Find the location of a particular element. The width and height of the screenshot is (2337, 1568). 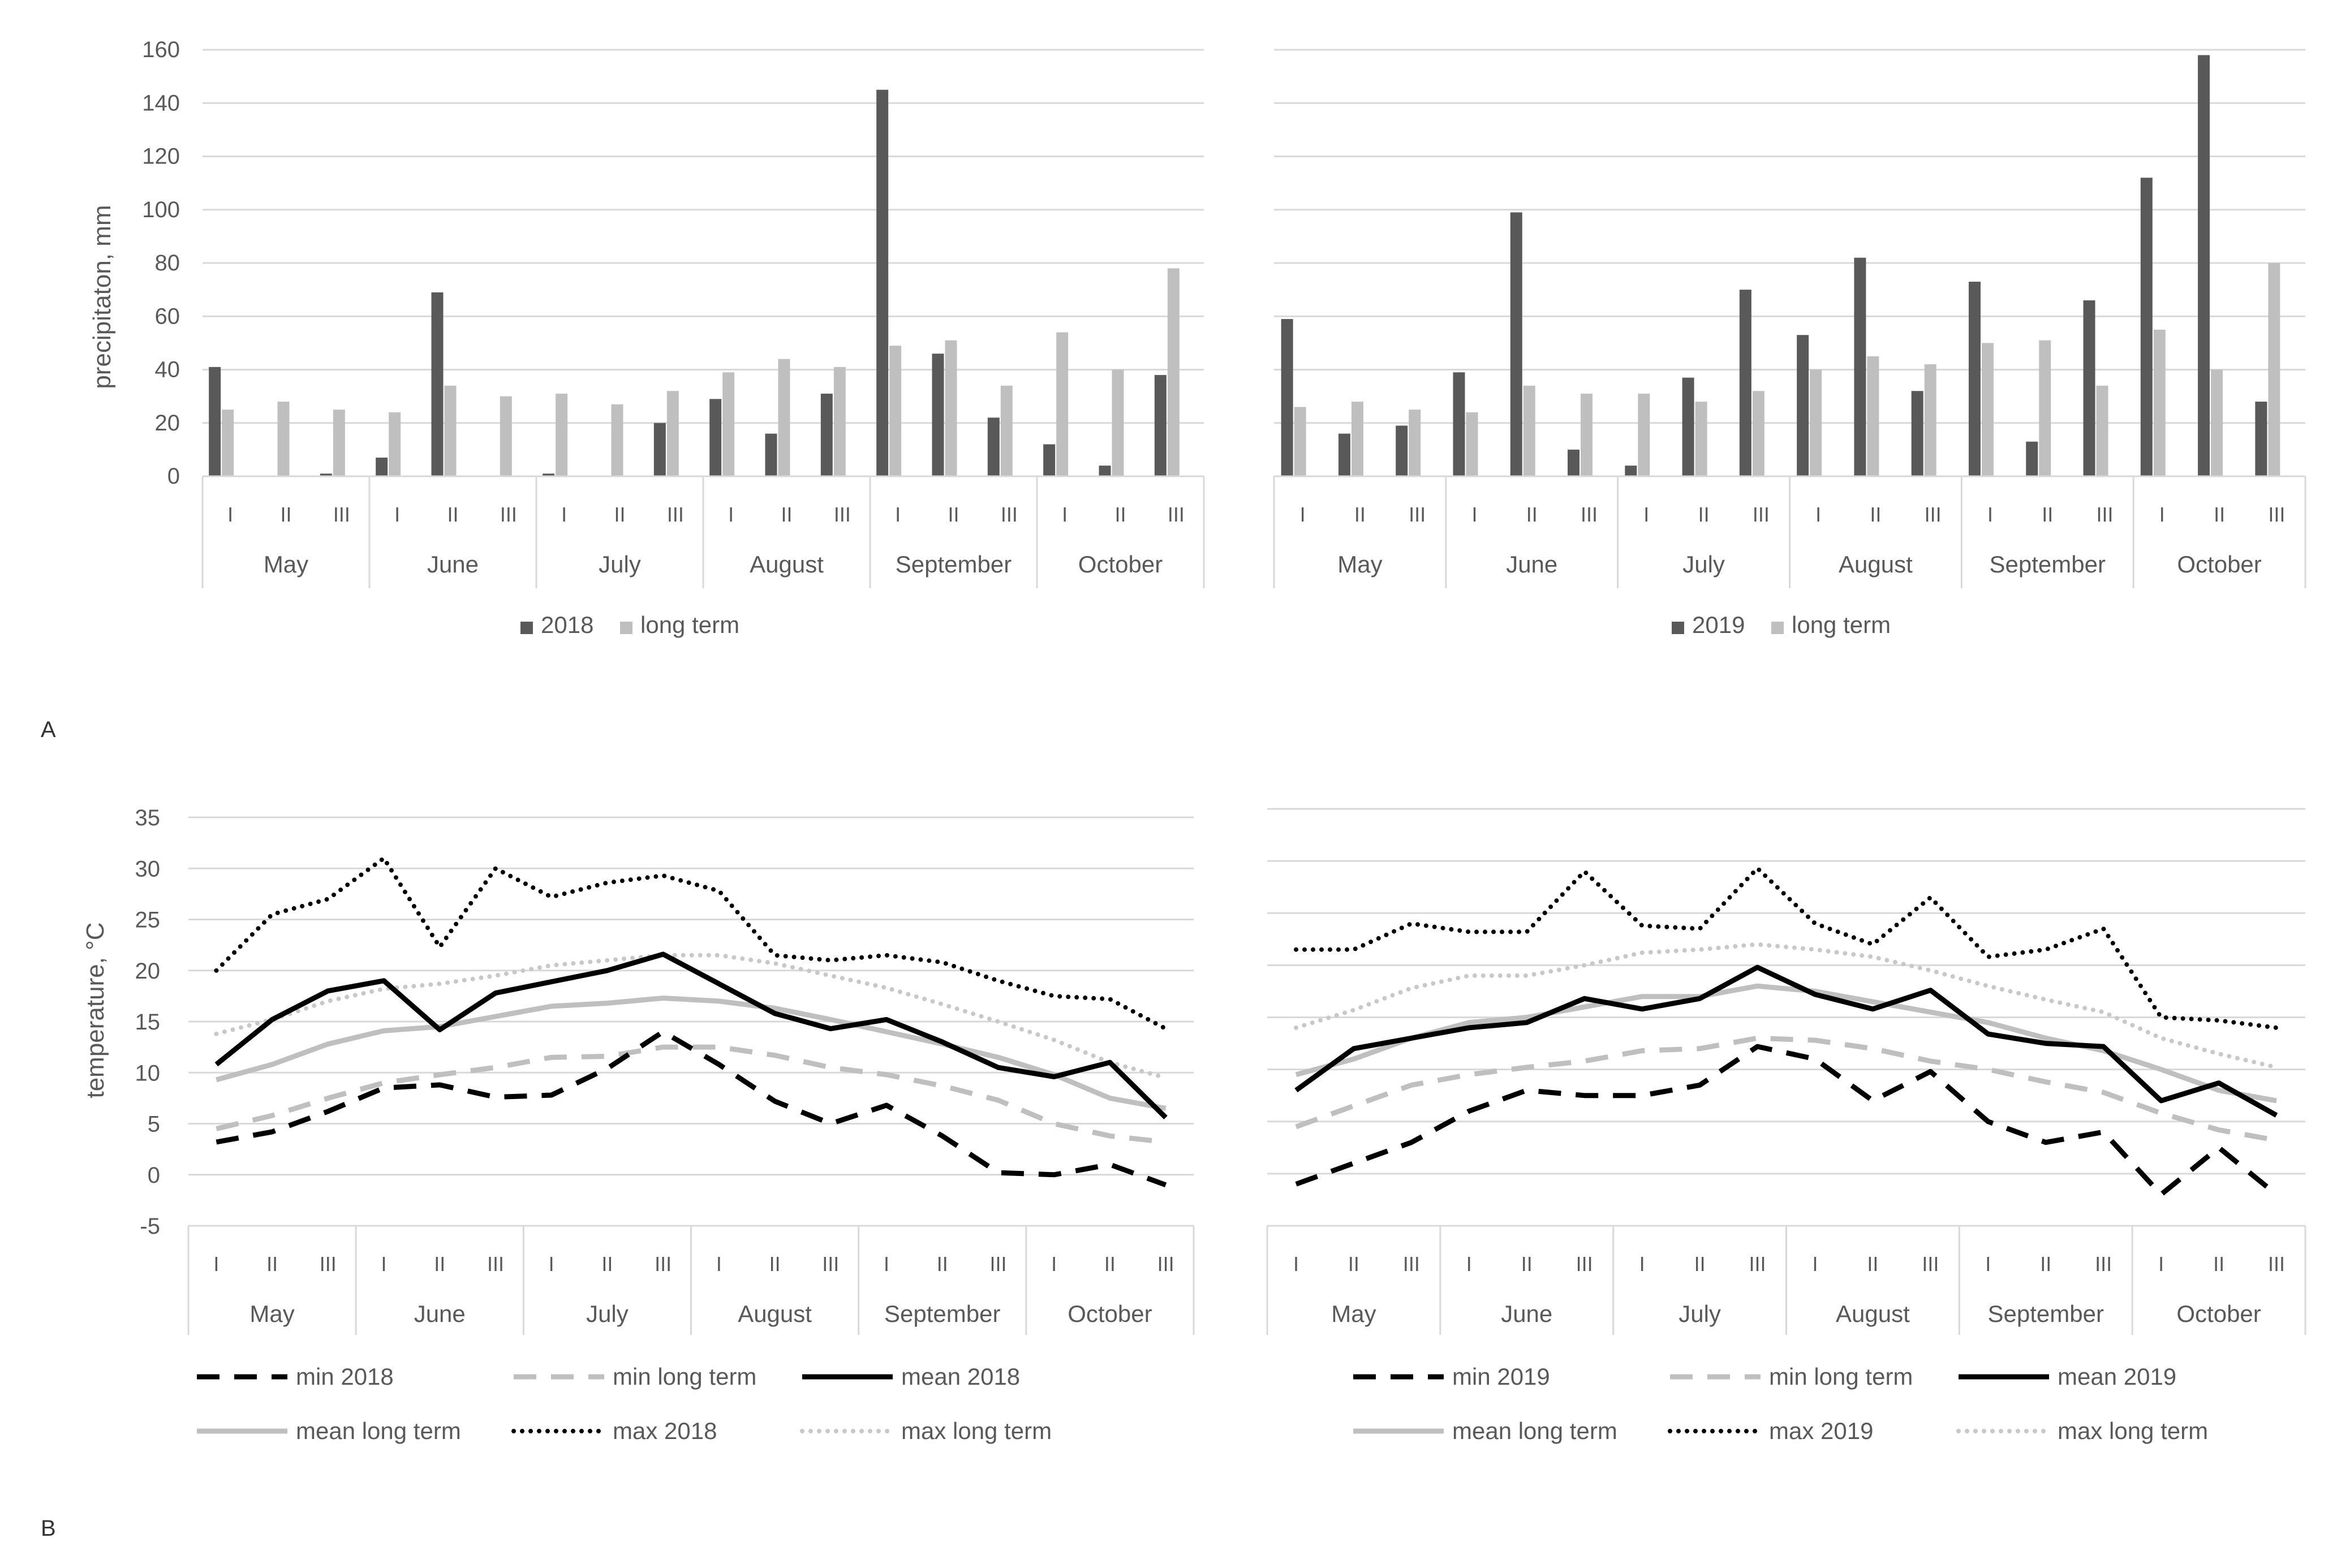

y-tick-label: 30 is located at coordinates (148, 868).